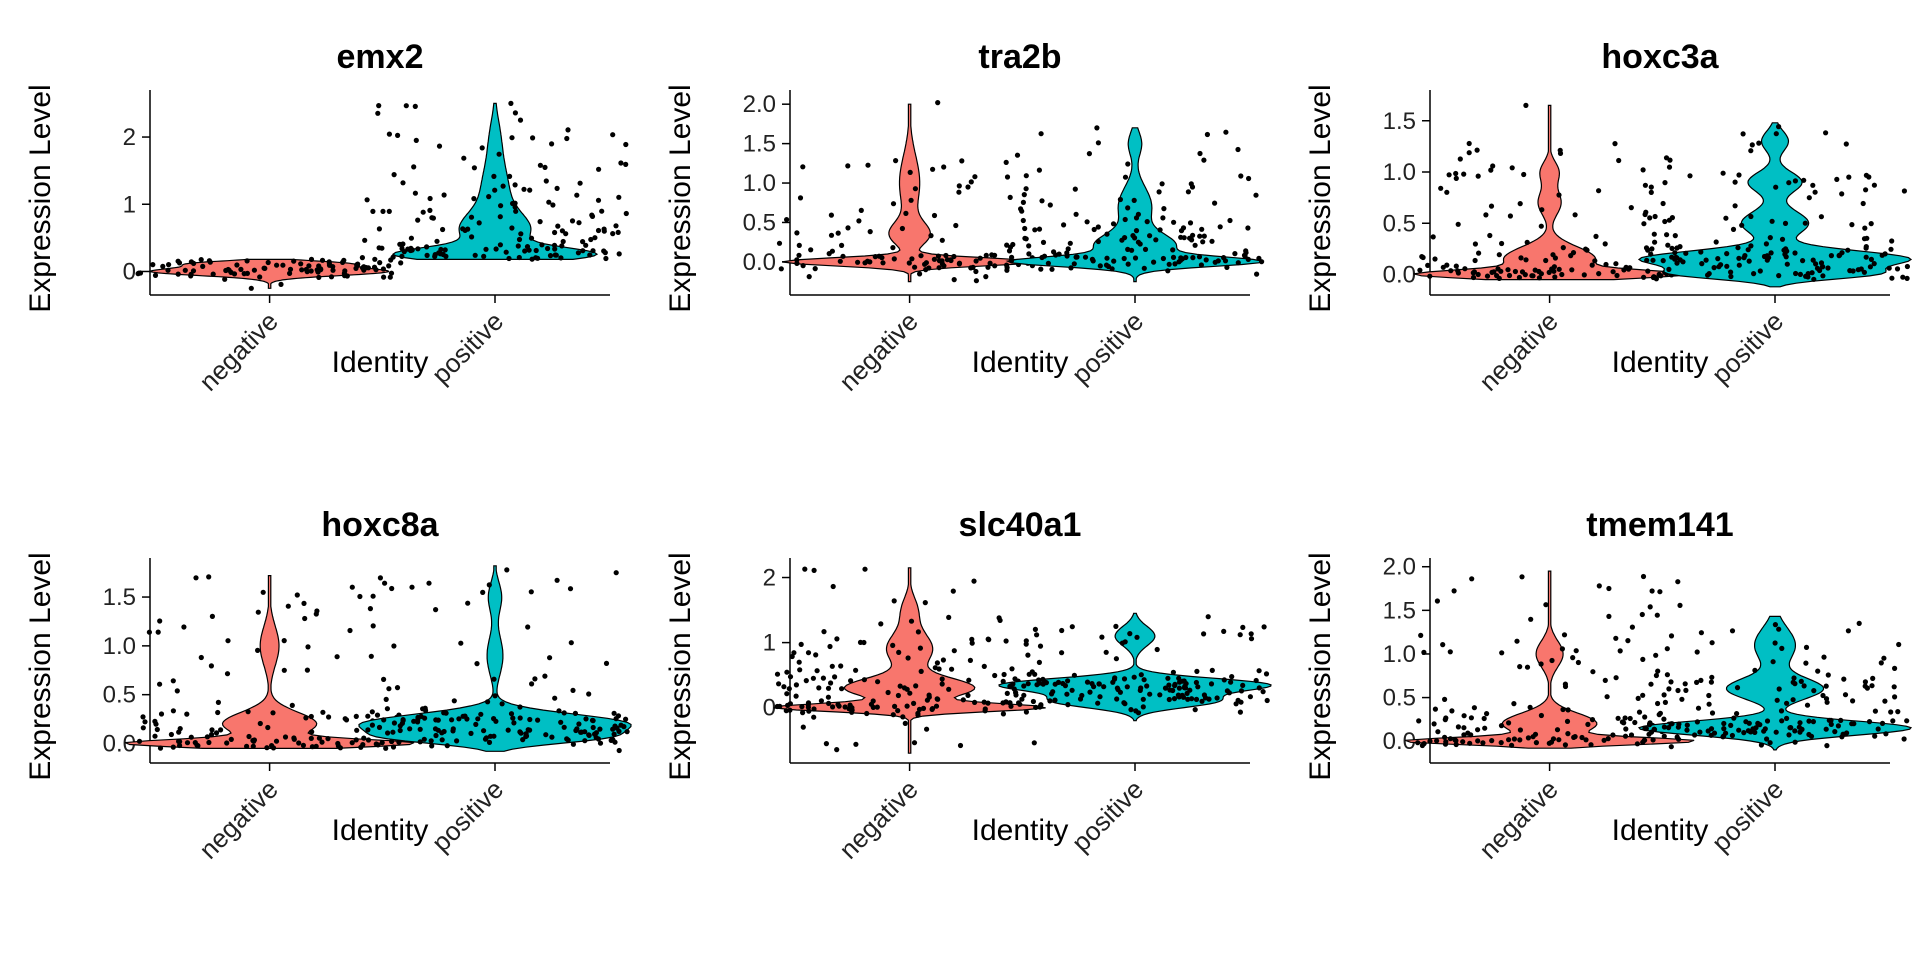  What do you see at coordinates (129, 204) in the screenshot?
I see `y-tick-label: 1` at bounding box center [129, 204].